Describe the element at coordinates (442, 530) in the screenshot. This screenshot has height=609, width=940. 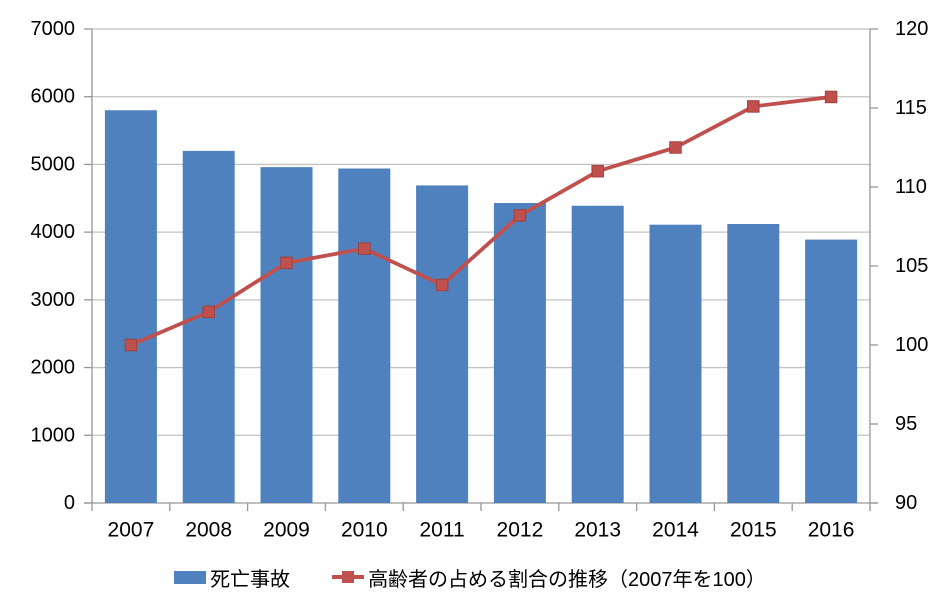
I see `x-axis-category-label: 2011` at that location.